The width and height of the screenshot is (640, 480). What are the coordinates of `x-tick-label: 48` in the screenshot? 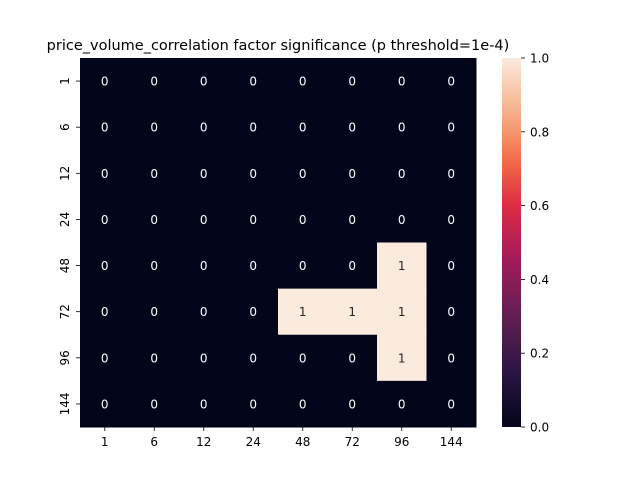 It's located at (302, 442).